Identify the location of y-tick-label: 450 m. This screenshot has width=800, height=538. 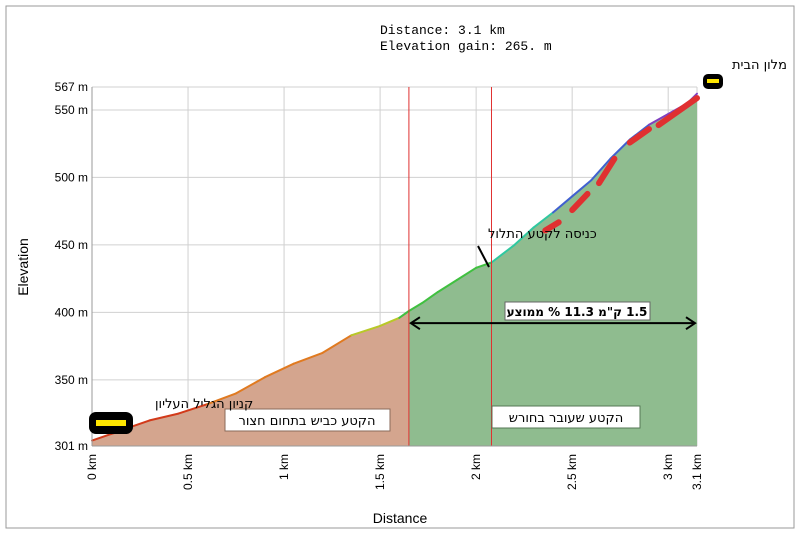
(71, 245).